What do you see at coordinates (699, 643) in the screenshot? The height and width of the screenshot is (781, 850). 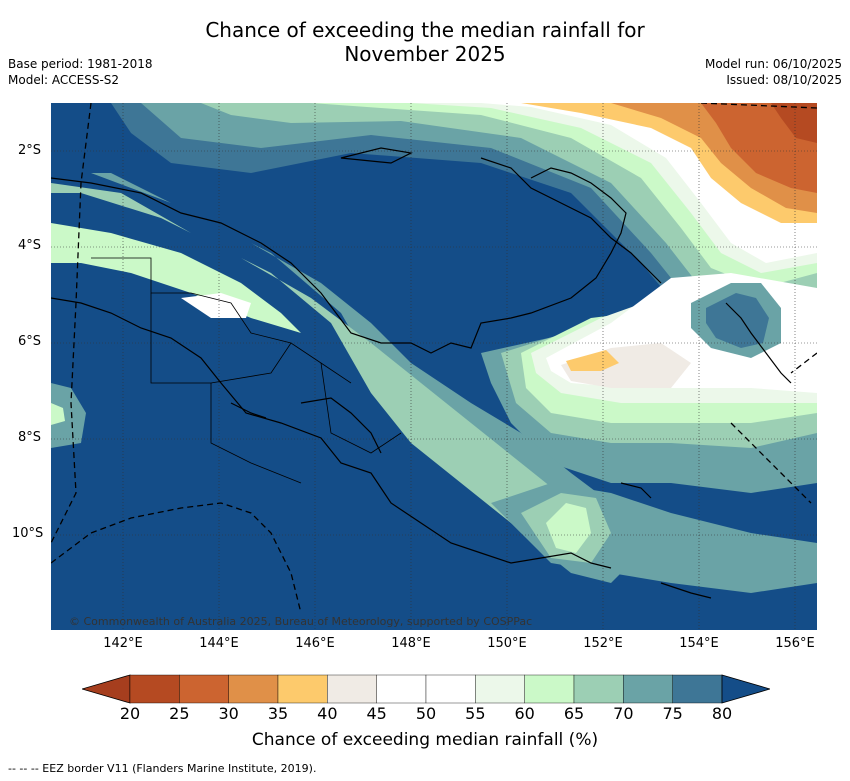 I see `lon-label-154e: 154°E` at bounding box center [699, 643].